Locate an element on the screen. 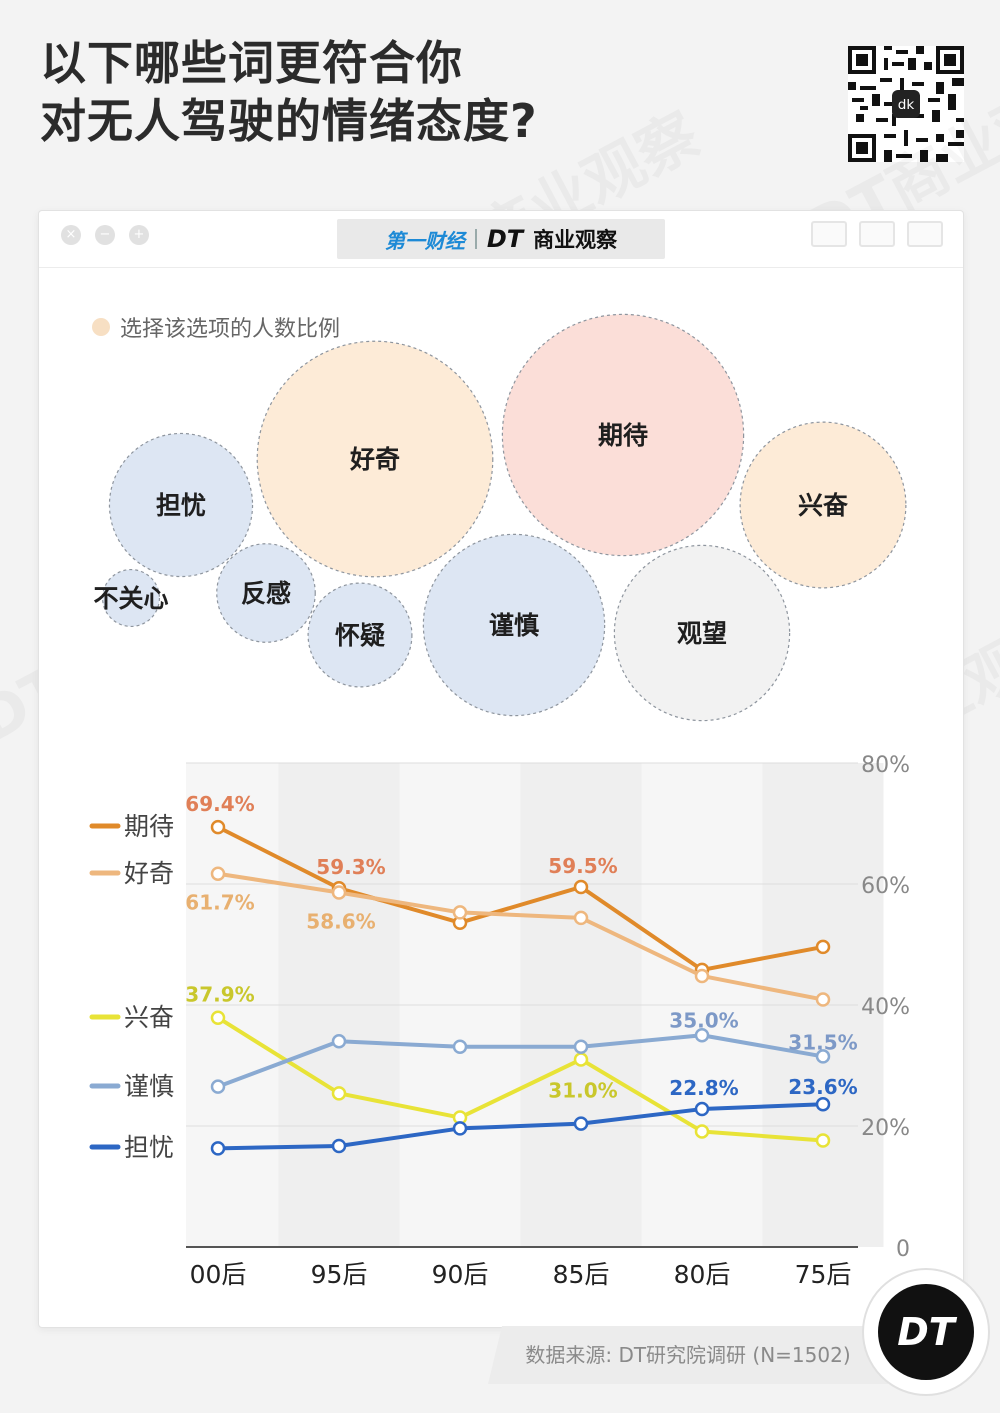 This screenshot has width=1000, height=1413. bubble-legend: 选择该选项的人数比例 is located at coordinates (216, 327).